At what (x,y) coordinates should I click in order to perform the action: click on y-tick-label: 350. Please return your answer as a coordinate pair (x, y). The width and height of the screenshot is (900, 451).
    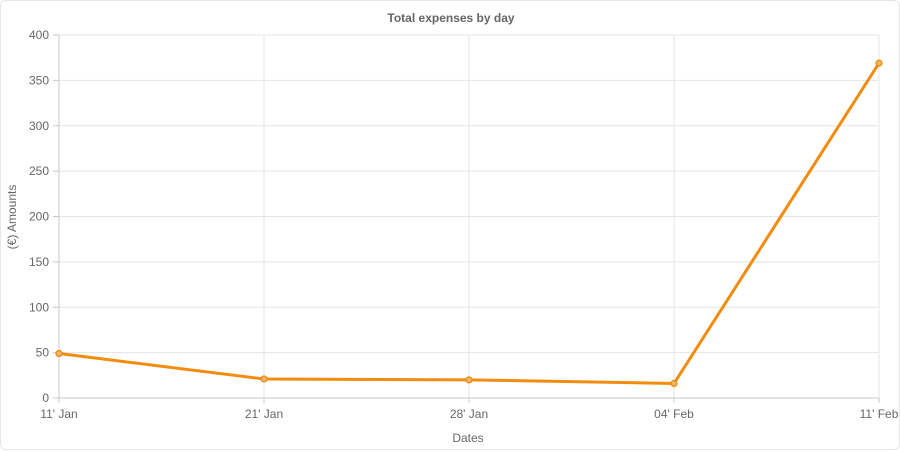
    Looking at the image, I should click on (39, 80).